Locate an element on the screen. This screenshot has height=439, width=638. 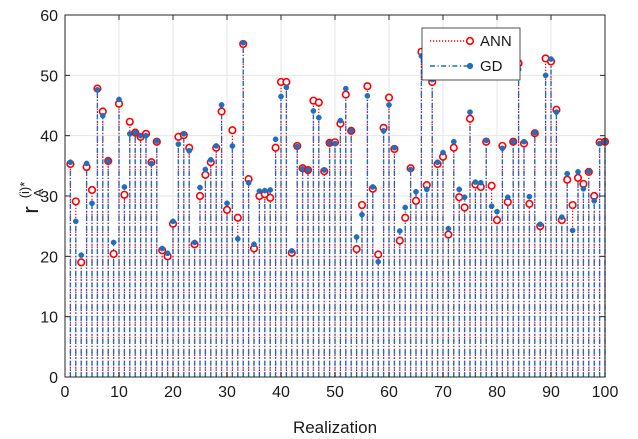
legend-box is located at coordinates (471, 54).